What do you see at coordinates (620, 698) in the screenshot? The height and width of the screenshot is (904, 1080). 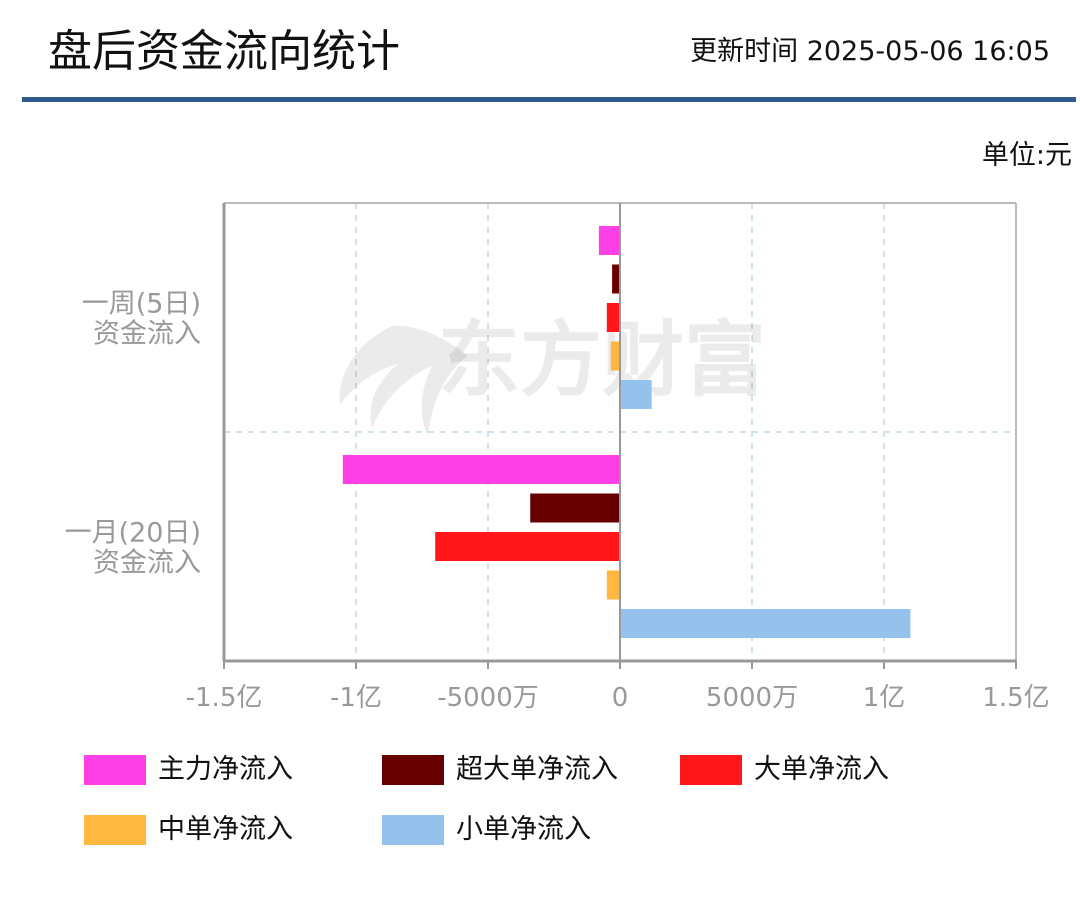 I see `x-tick-label: 0` at bounding box center [620, 698].